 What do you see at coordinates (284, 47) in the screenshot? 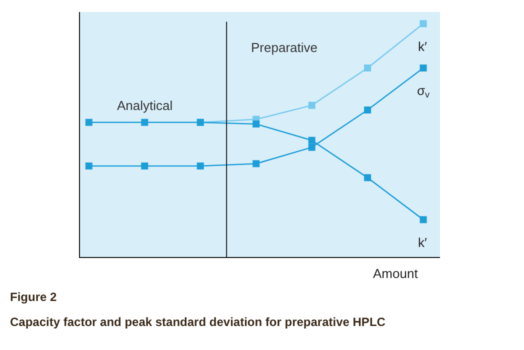
I see `annotation: Preparative` at bounding box center [284, 47].